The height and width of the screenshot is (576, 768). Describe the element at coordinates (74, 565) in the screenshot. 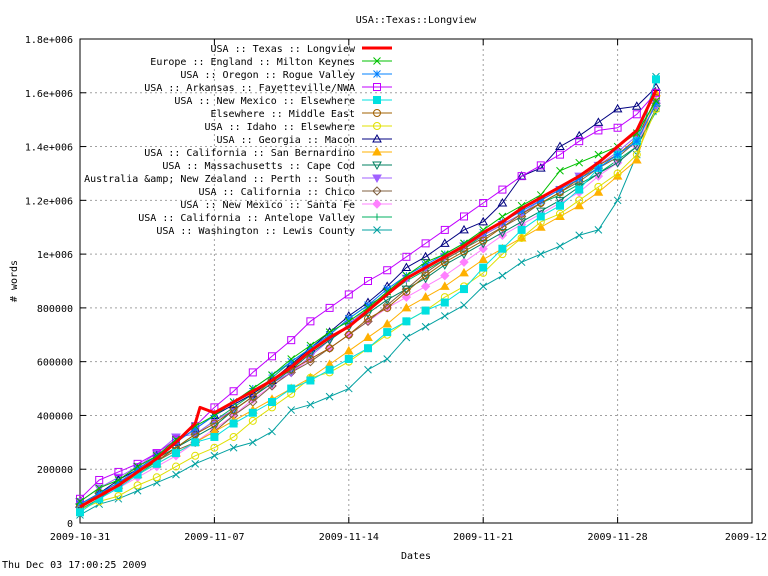

I see `generated-timestamp: Thu Dec 03 17:00:25 2009` at that location.